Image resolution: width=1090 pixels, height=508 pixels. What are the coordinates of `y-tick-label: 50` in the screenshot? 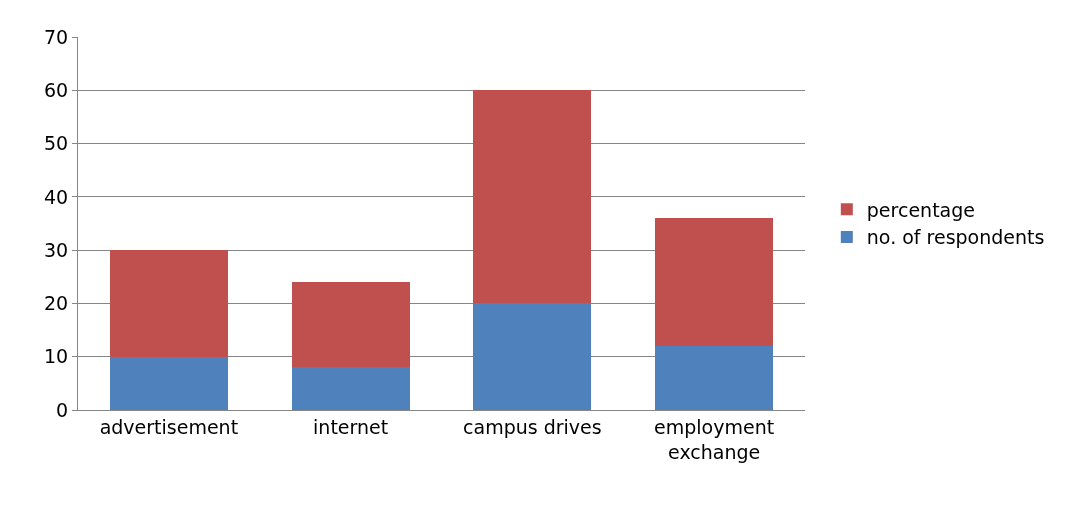 It's located at (56, 143).